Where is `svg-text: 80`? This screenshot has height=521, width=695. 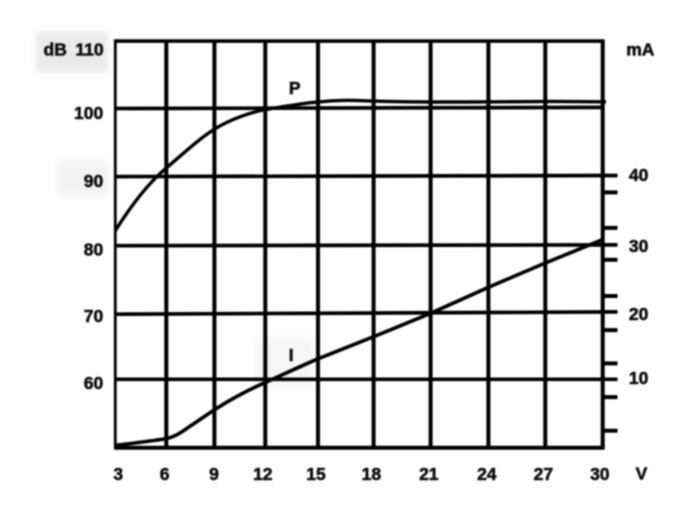
svg-text: 80 is located at coordinates (94, 250).